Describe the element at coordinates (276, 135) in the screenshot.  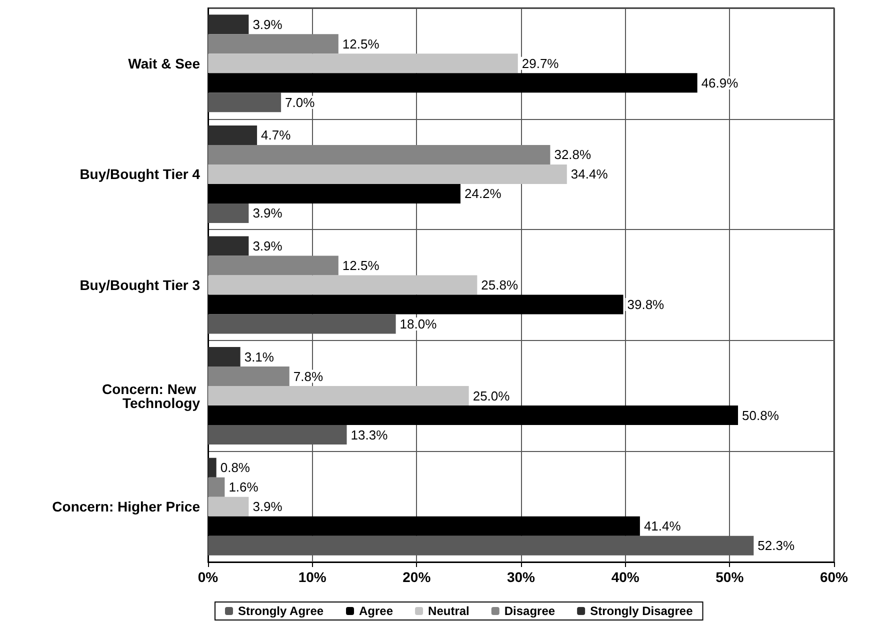
I see `data-label: 4.7%` at that location.